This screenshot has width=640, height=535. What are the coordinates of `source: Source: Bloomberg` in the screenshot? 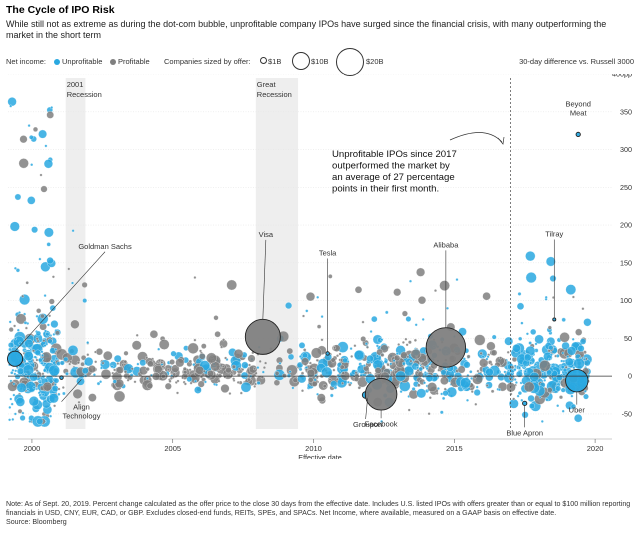 It's located at (36, 522).